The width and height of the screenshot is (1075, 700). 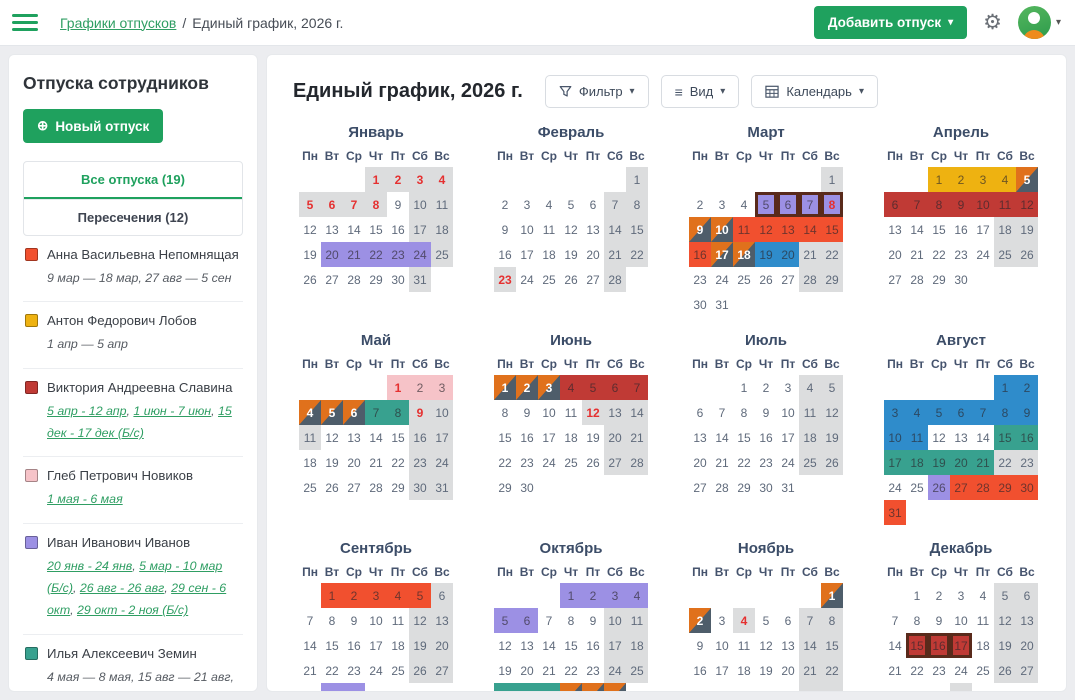 What do you see at coordinates (420, 670) in the screenshot?
I see `day-cell: 26` at bounding box center [420, 670].